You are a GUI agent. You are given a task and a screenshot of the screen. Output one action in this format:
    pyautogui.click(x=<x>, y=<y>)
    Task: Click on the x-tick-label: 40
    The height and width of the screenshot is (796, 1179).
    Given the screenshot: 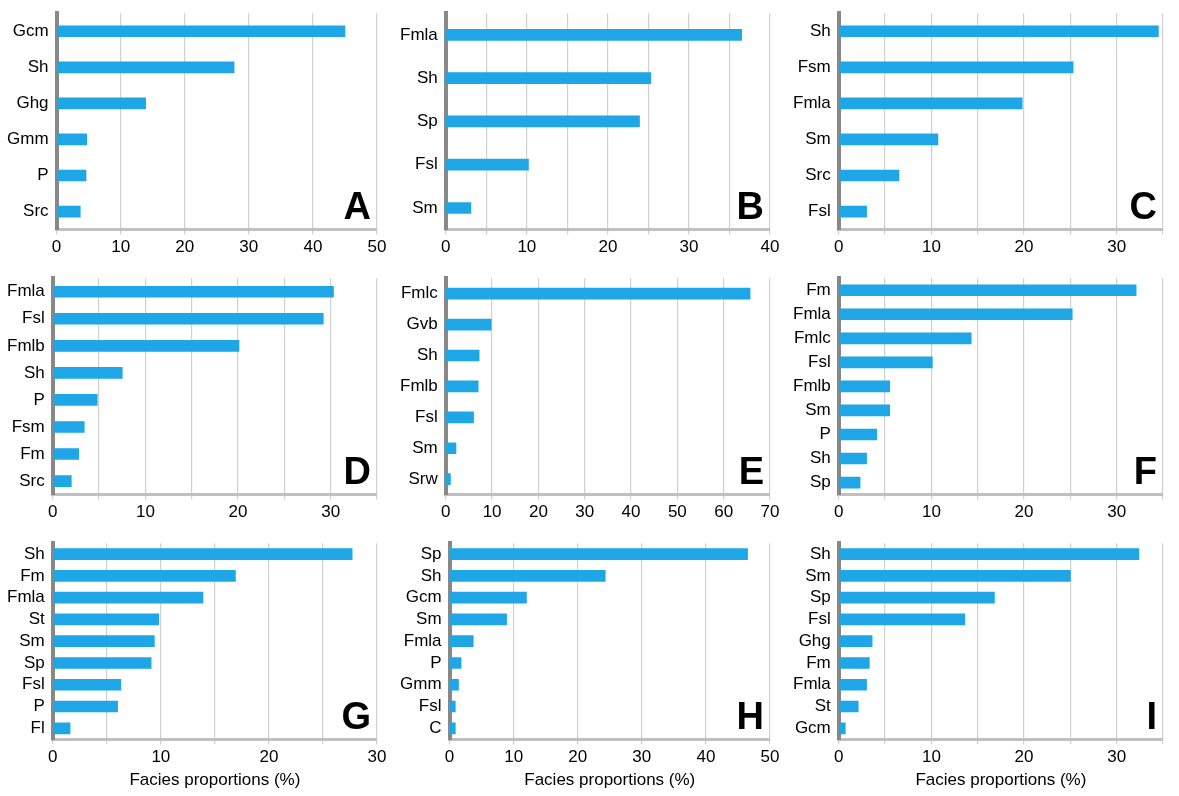 What is the action you would take?
    pyautogui.click(x=313, y=247)
    